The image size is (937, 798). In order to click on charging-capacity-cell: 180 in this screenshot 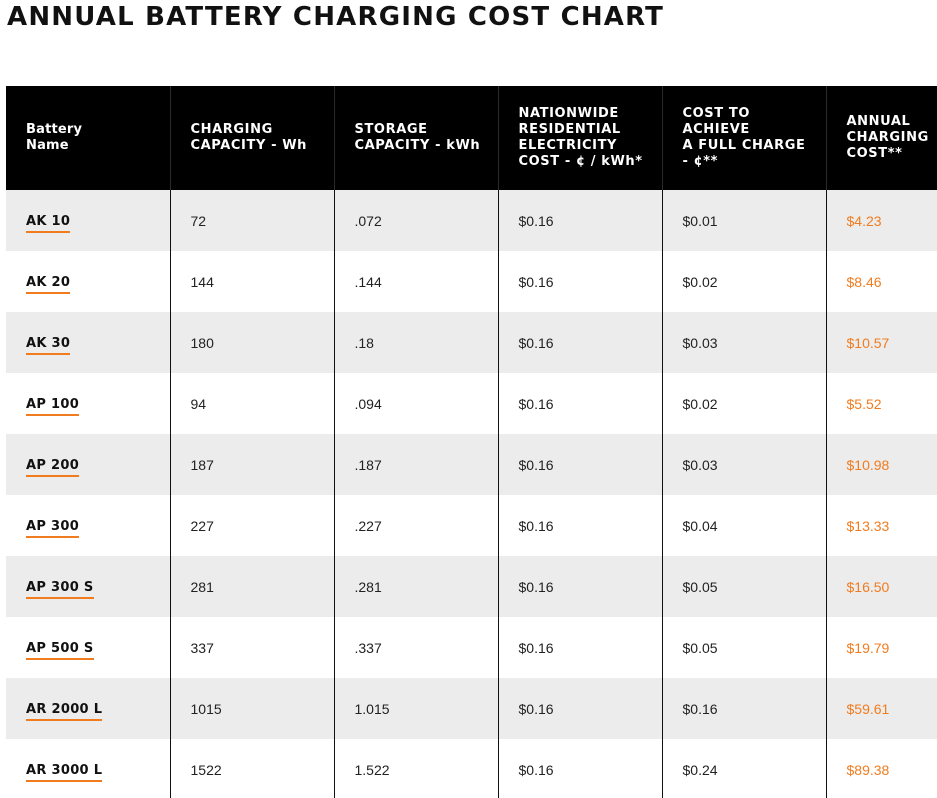, I will do `click(251, 342)`.